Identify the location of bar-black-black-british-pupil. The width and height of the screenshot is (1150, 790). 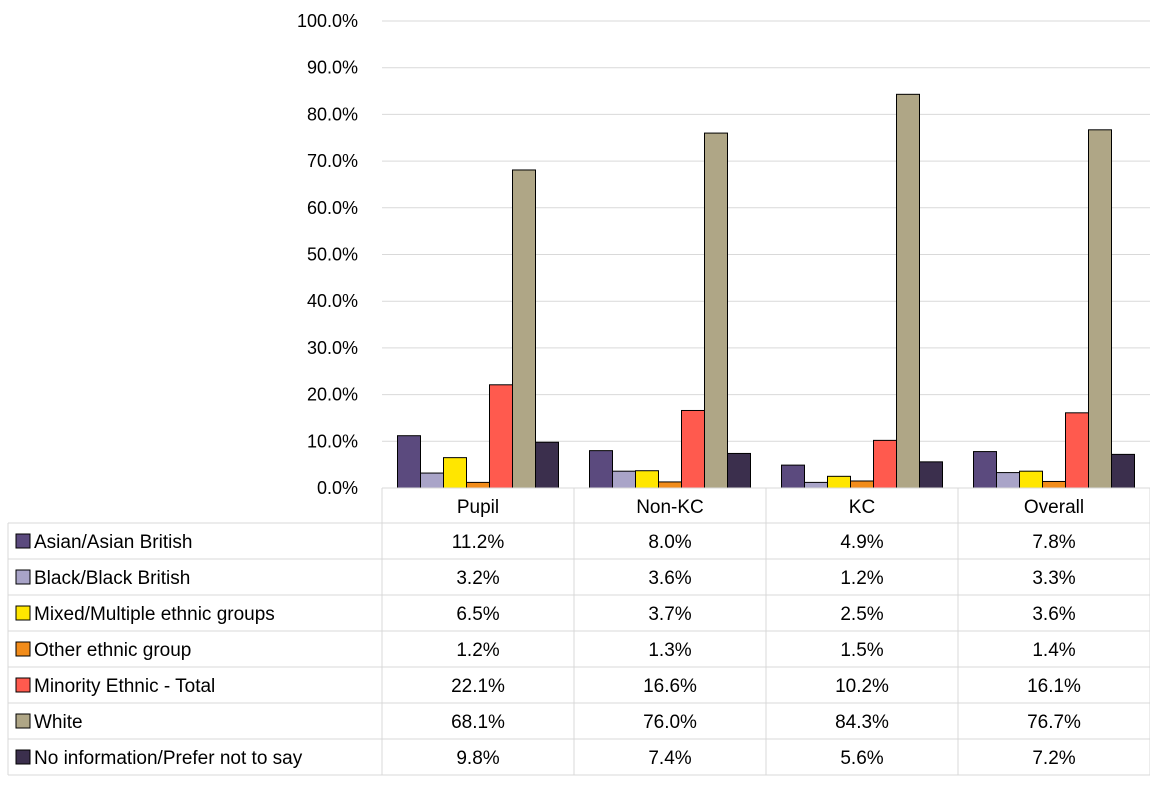
(432, 480).